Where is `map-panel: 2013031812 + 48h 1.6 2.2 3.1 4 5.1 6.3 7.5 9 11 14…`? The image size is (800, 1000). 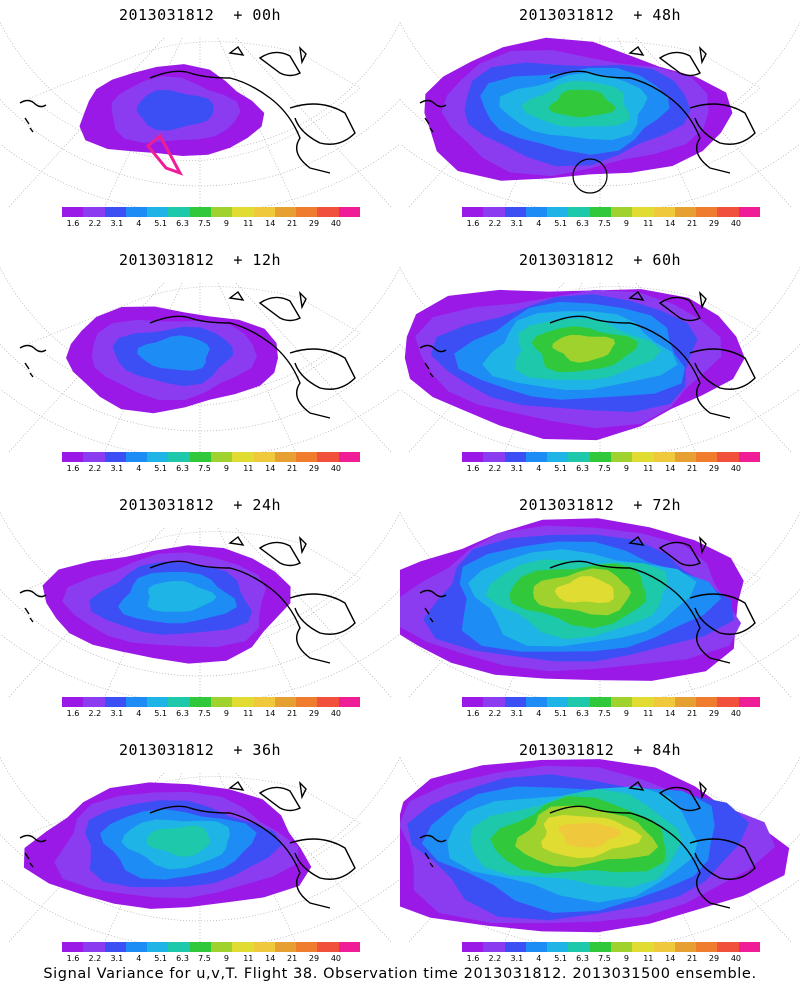 map-panel: 2013031812 + 48h 1.6 2.2 3.1 4 5.1 6.3 7.5 9 11 14… is located at coordinates (600, 122).